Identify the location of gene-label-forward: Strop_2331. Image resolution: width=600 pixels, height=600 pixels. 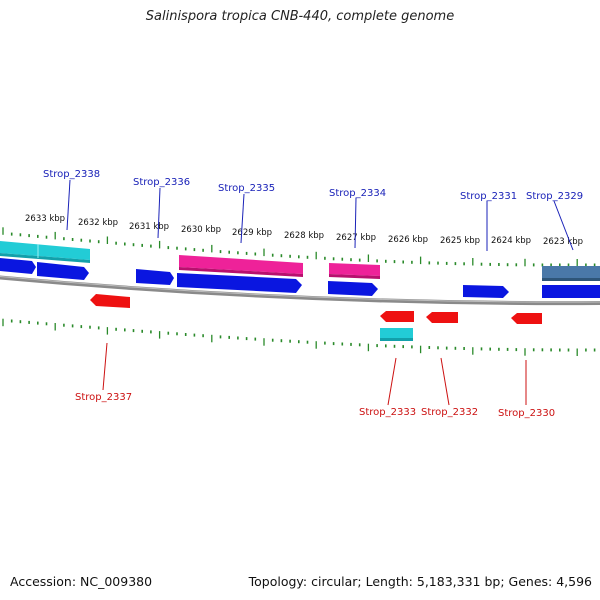
(488, 196).